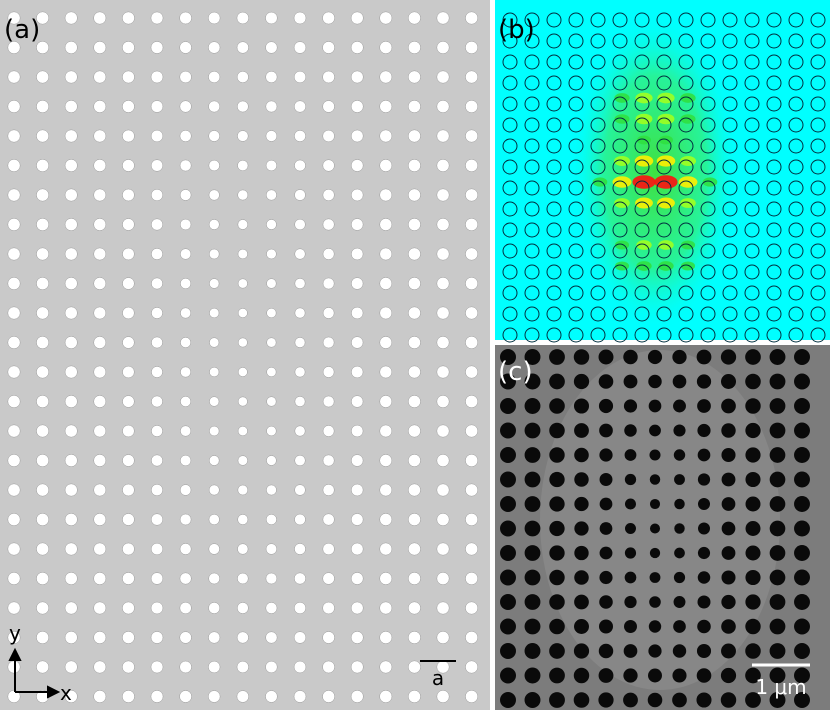 The width and height of the screenshot is (830, 710). I want to click on panel-label: (b), so click(516, 30).